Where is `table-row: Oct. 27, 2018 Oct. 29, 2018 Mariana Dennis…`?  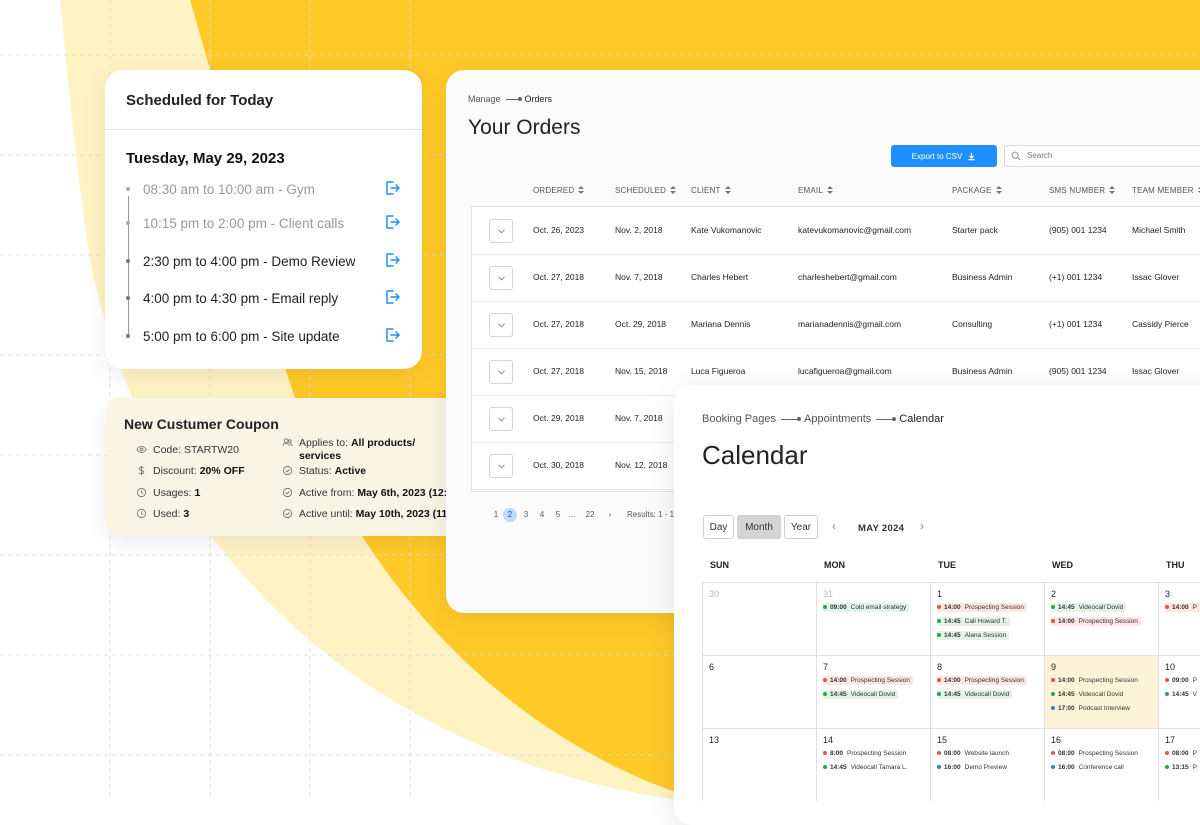 table-row: Oct. 27, 2018 Oct. 29, 2018 Mariana Dennis… is located at coordinates (836, 325).